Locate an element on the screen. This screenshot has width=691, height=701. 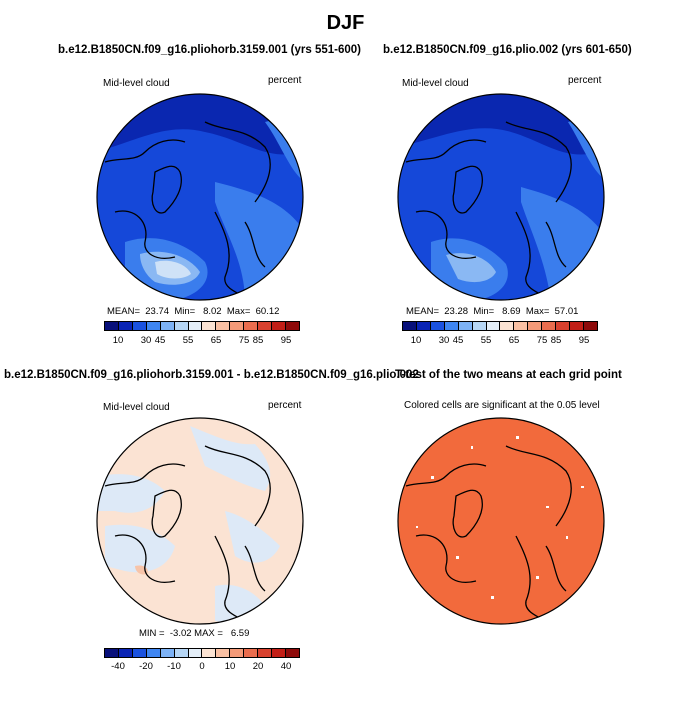
map-top-right-border is located at coordinates (501, 197).